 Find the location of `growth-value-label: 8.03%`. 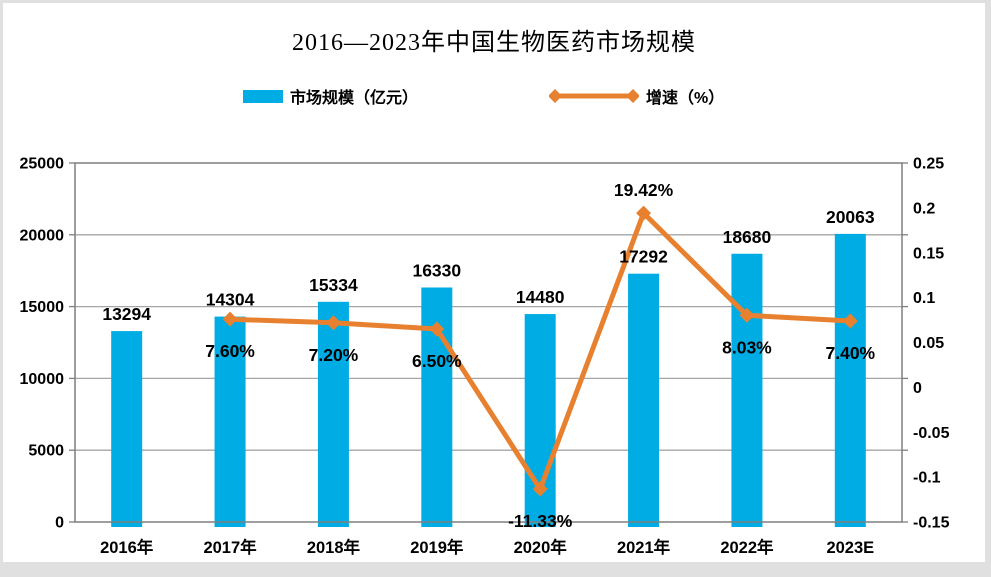

growth-value-label: 8.03% is located at coordinates (747, 347).